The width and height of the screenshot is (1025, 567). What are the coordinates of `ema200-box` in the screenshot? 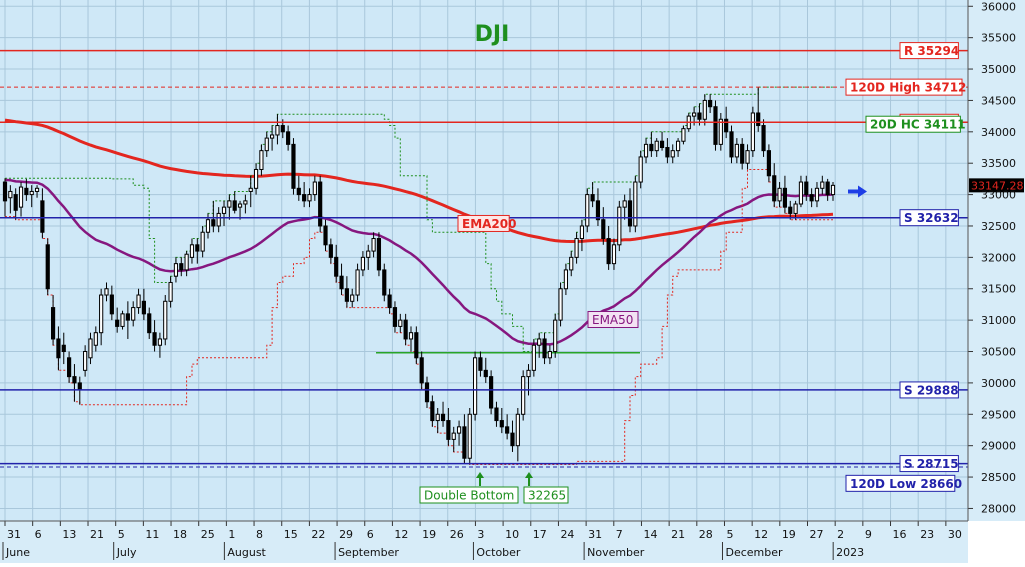 It's located at (483, 223).